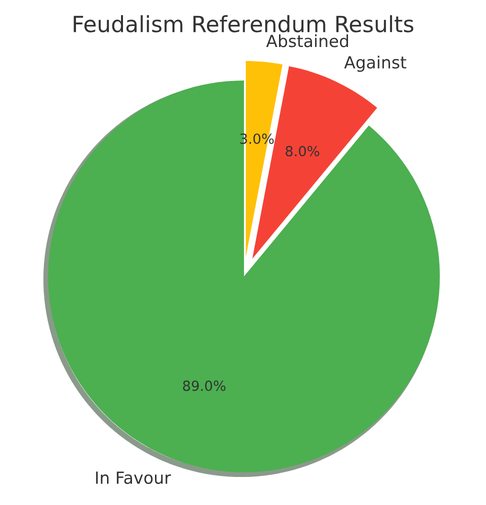 This screenshot has width=486, height=505. Describe the element at coordinates (303, 151) in the screenshot. I see `data-label: 8.0%` at that location.